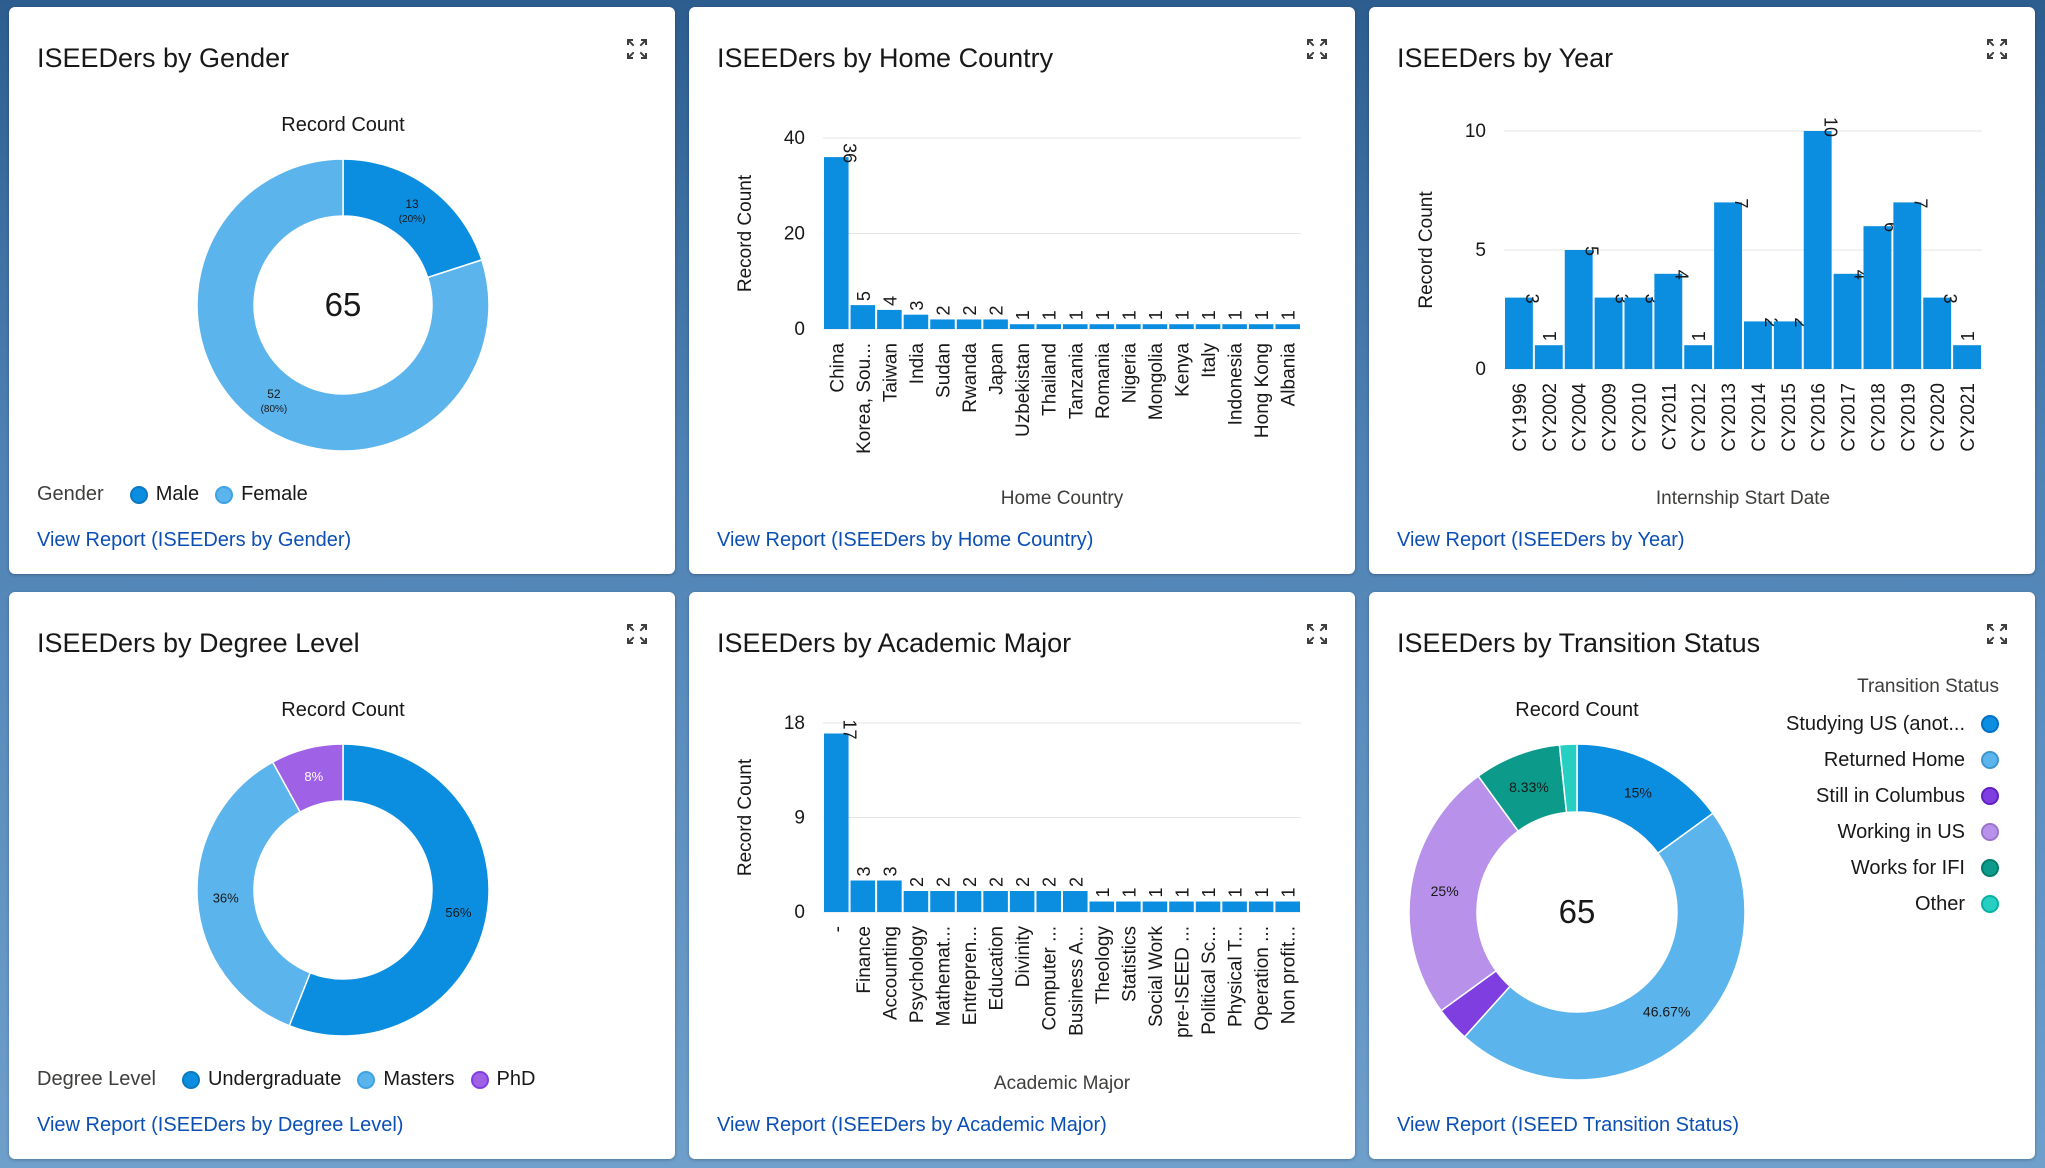 This screenshot has height=1168, width=2045. Describe the element at coordinates (164, 494) in the screenshot. I see `legend-item-male: Male` at that location.